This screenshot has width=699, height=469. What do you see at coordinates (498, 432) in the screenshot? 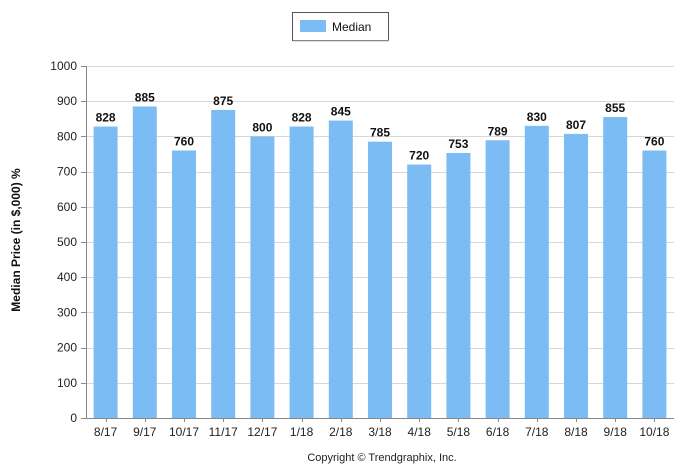
I see `x-tick-label: 6/18` at bounding box center [498, 432].